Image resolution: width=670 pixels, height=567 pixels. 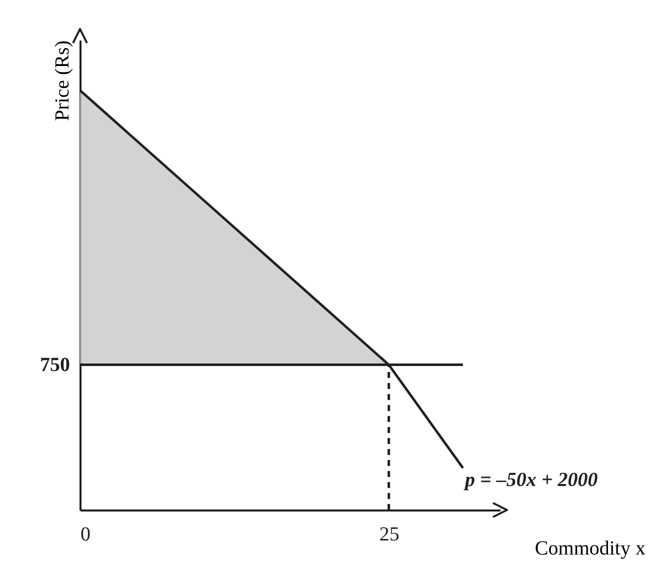 I want to click on annotation: p = –50x + 2000, so click(x=530, y=480).